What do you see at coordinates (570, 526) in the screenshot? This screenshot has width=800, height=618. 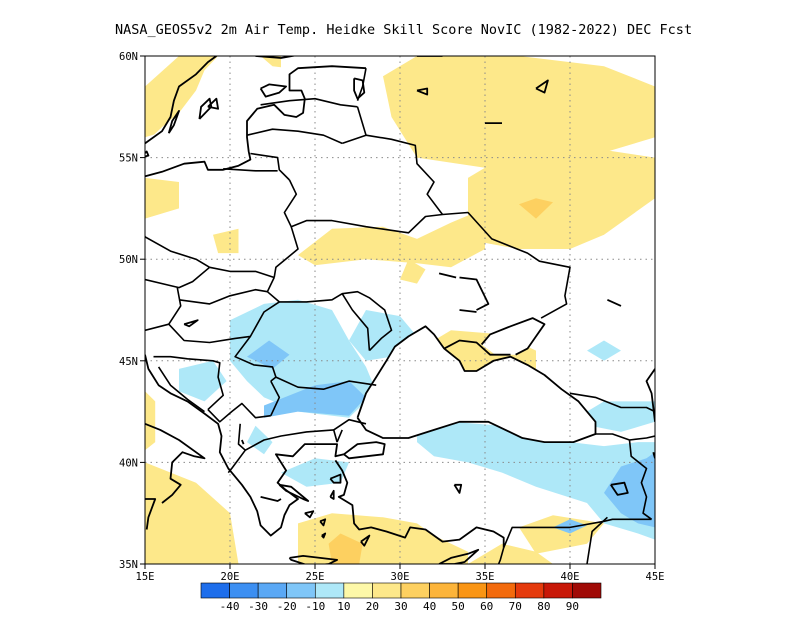 I see `skill-region--20-29` at bounding box center [570, 526].